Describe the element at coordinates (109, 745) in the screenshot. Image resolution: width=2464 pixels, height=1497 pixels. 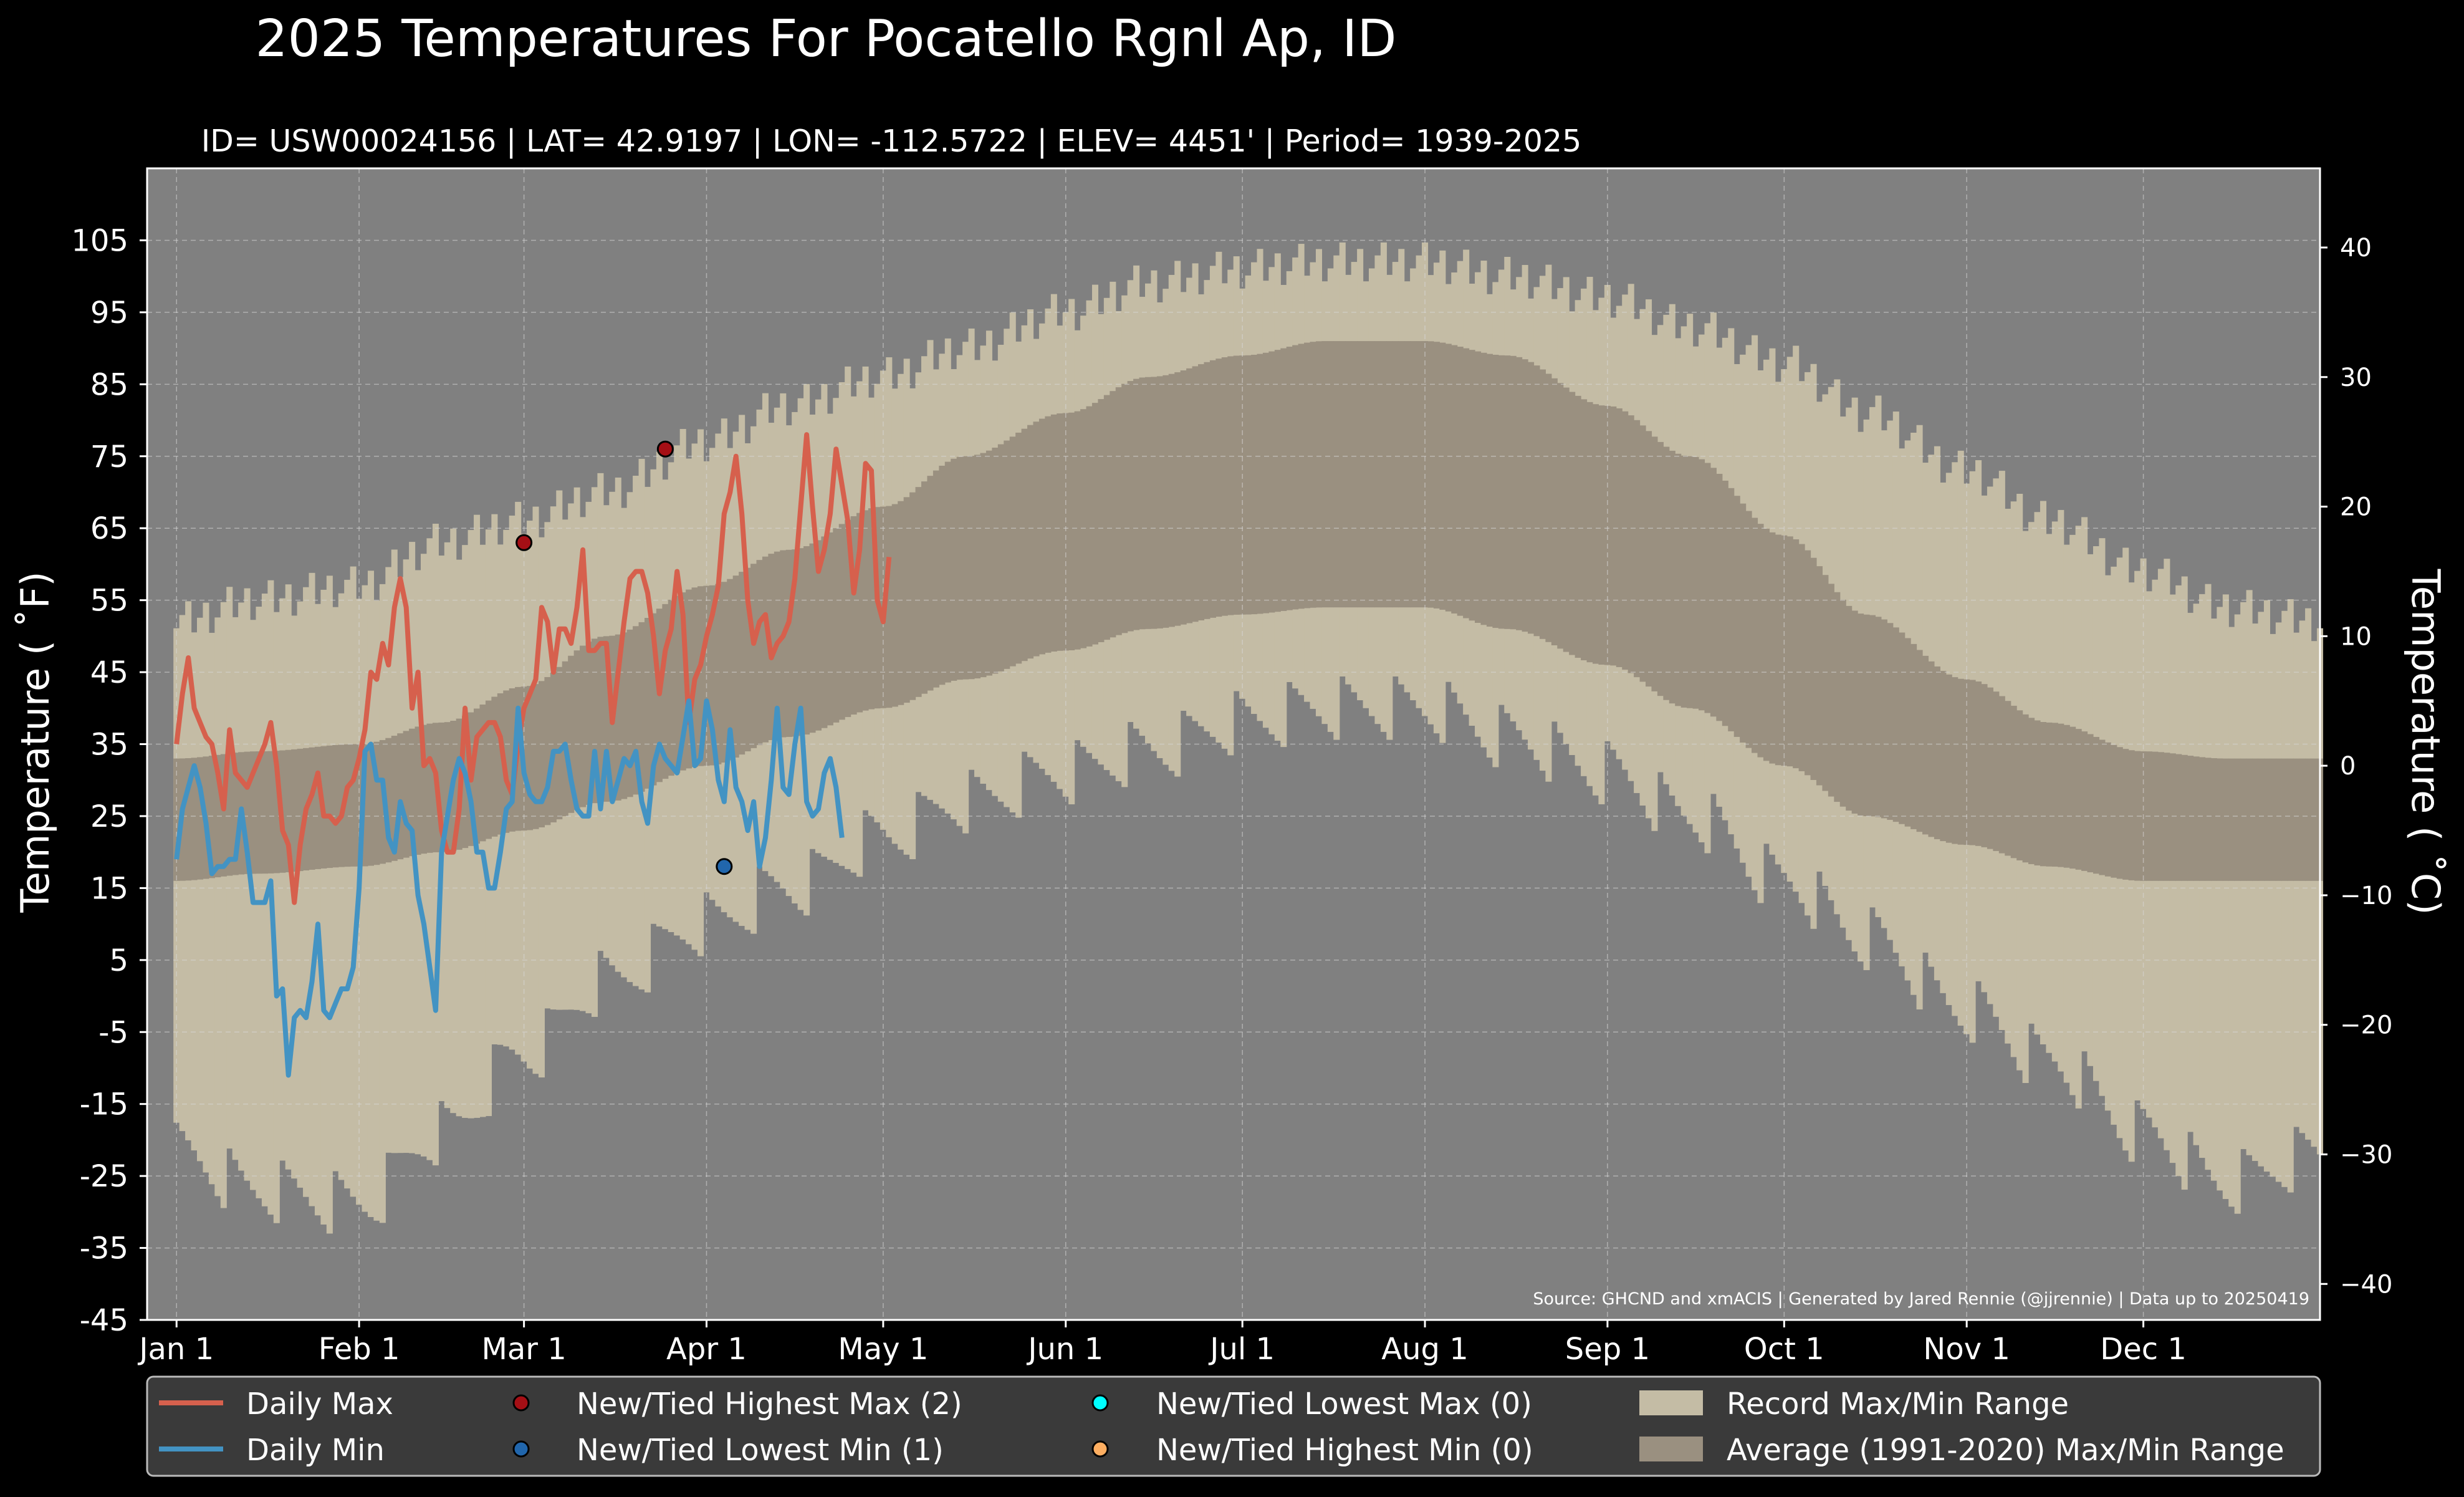
I see `y-tick-label-left: 35` at that location.